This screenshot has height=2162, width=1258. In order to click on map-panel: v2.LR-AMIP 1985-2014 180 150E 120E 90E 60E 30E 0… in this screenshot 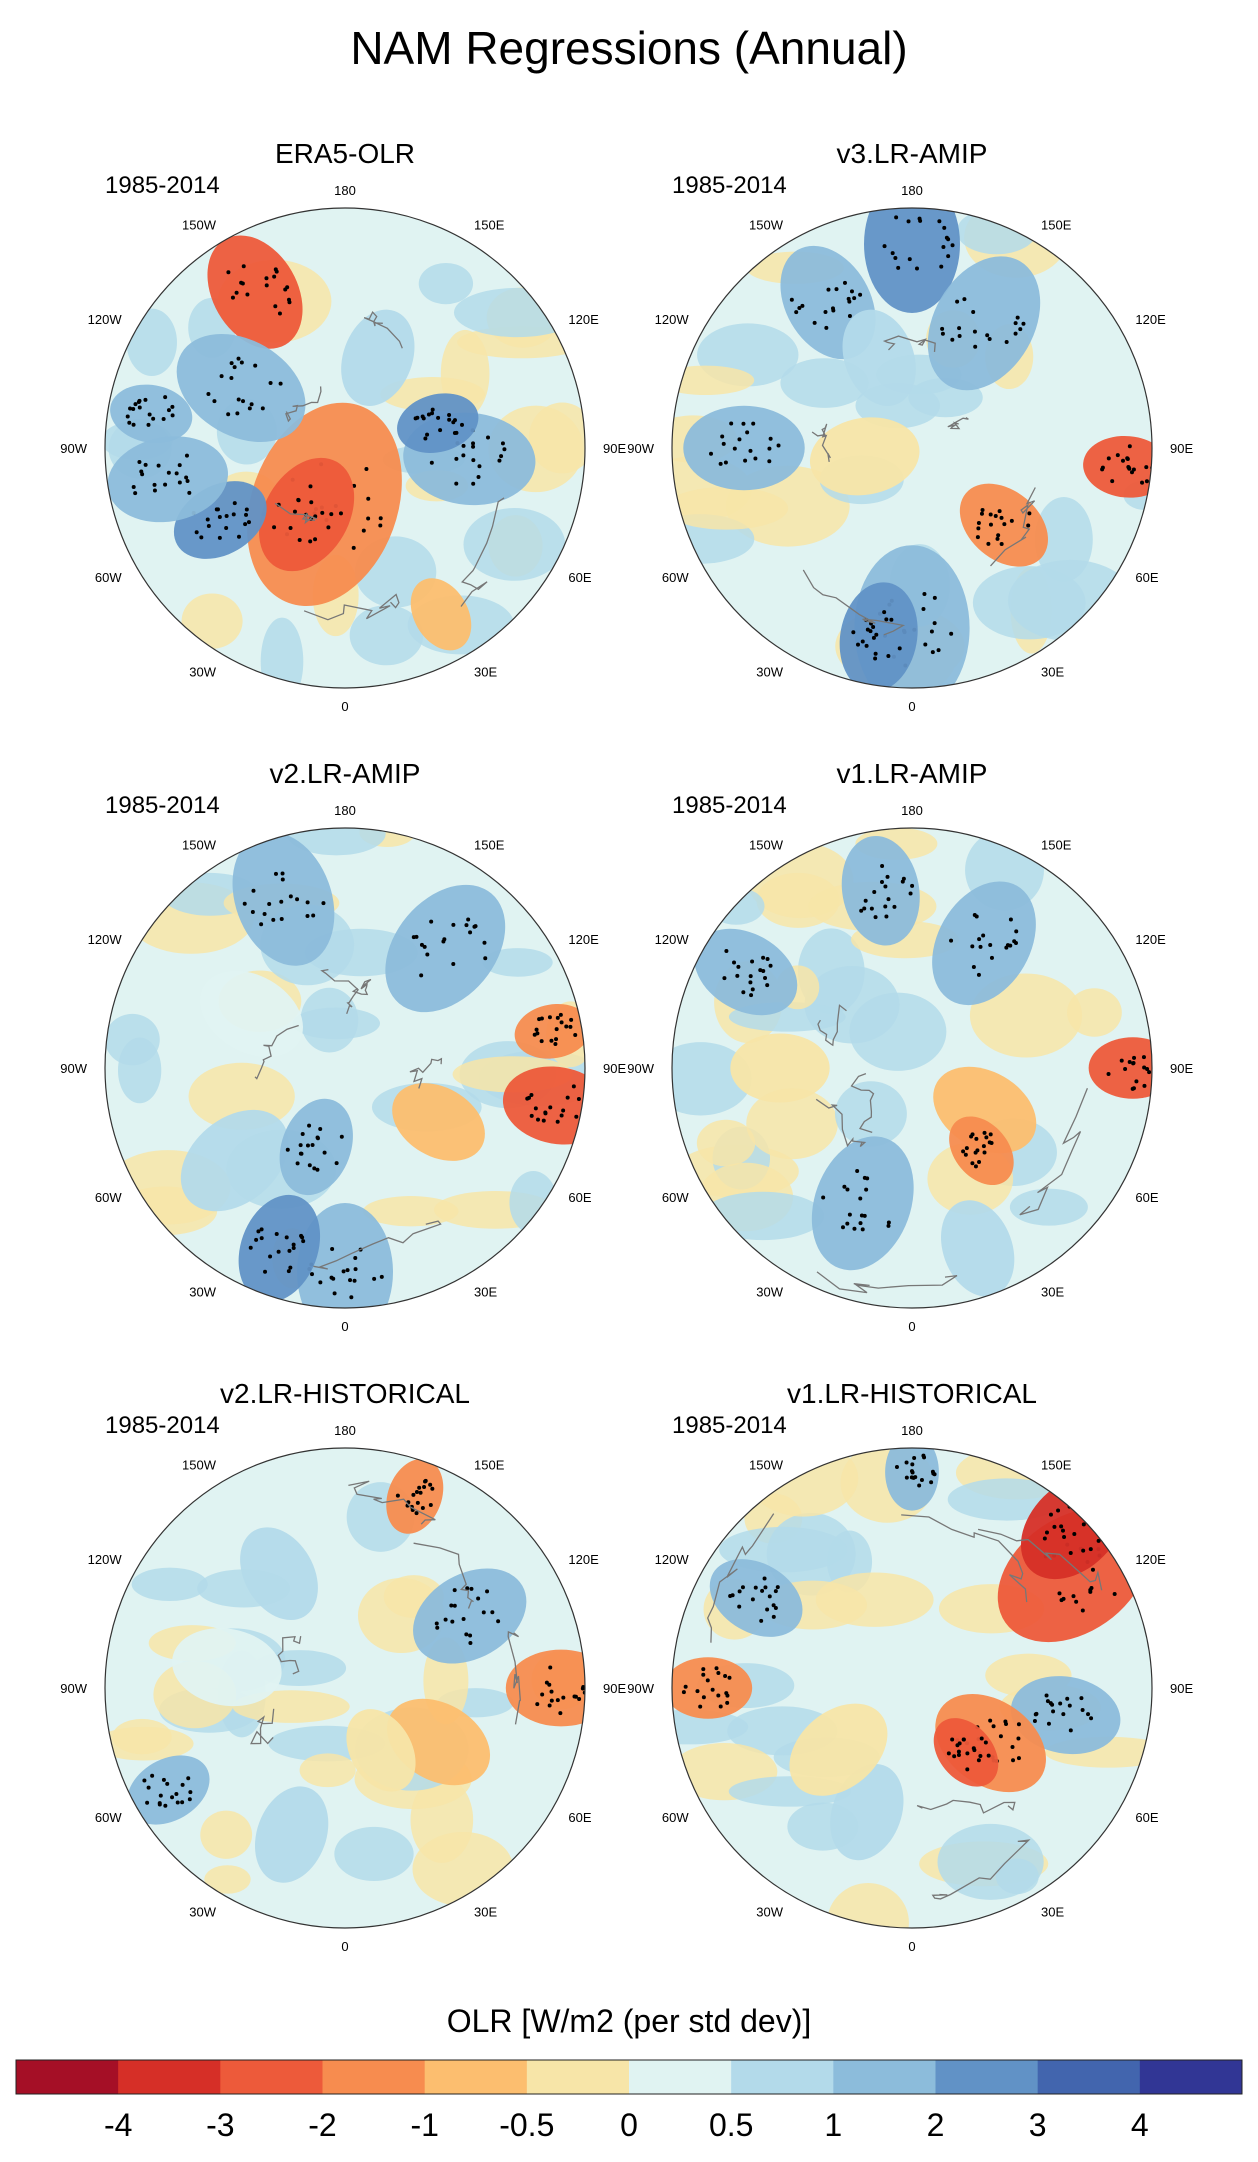, I will do `click(343, 1046)`.